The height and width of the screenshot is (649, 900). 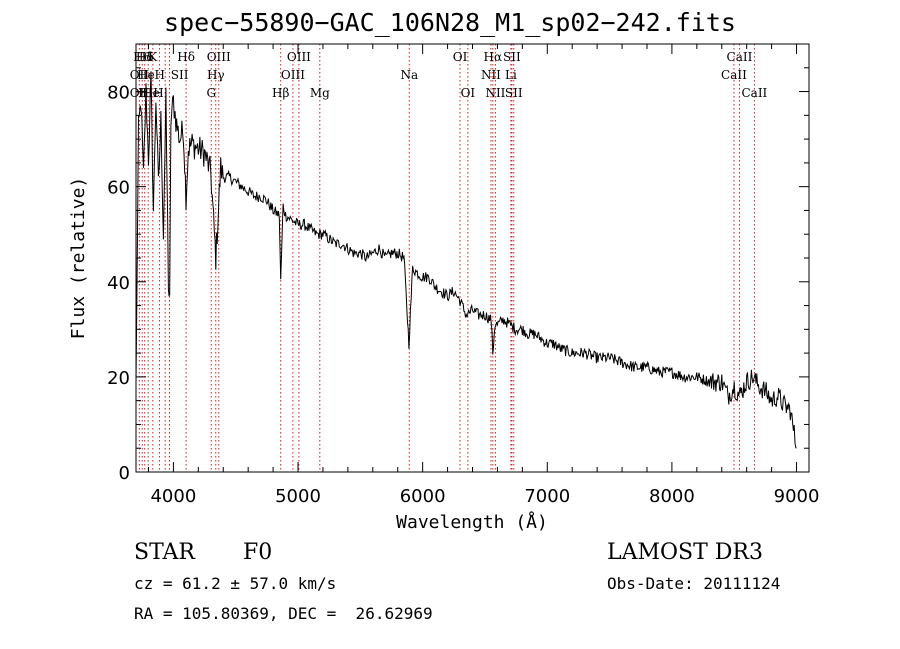 I want to click on y-tick-label: 60, so click(x=118, y=188).